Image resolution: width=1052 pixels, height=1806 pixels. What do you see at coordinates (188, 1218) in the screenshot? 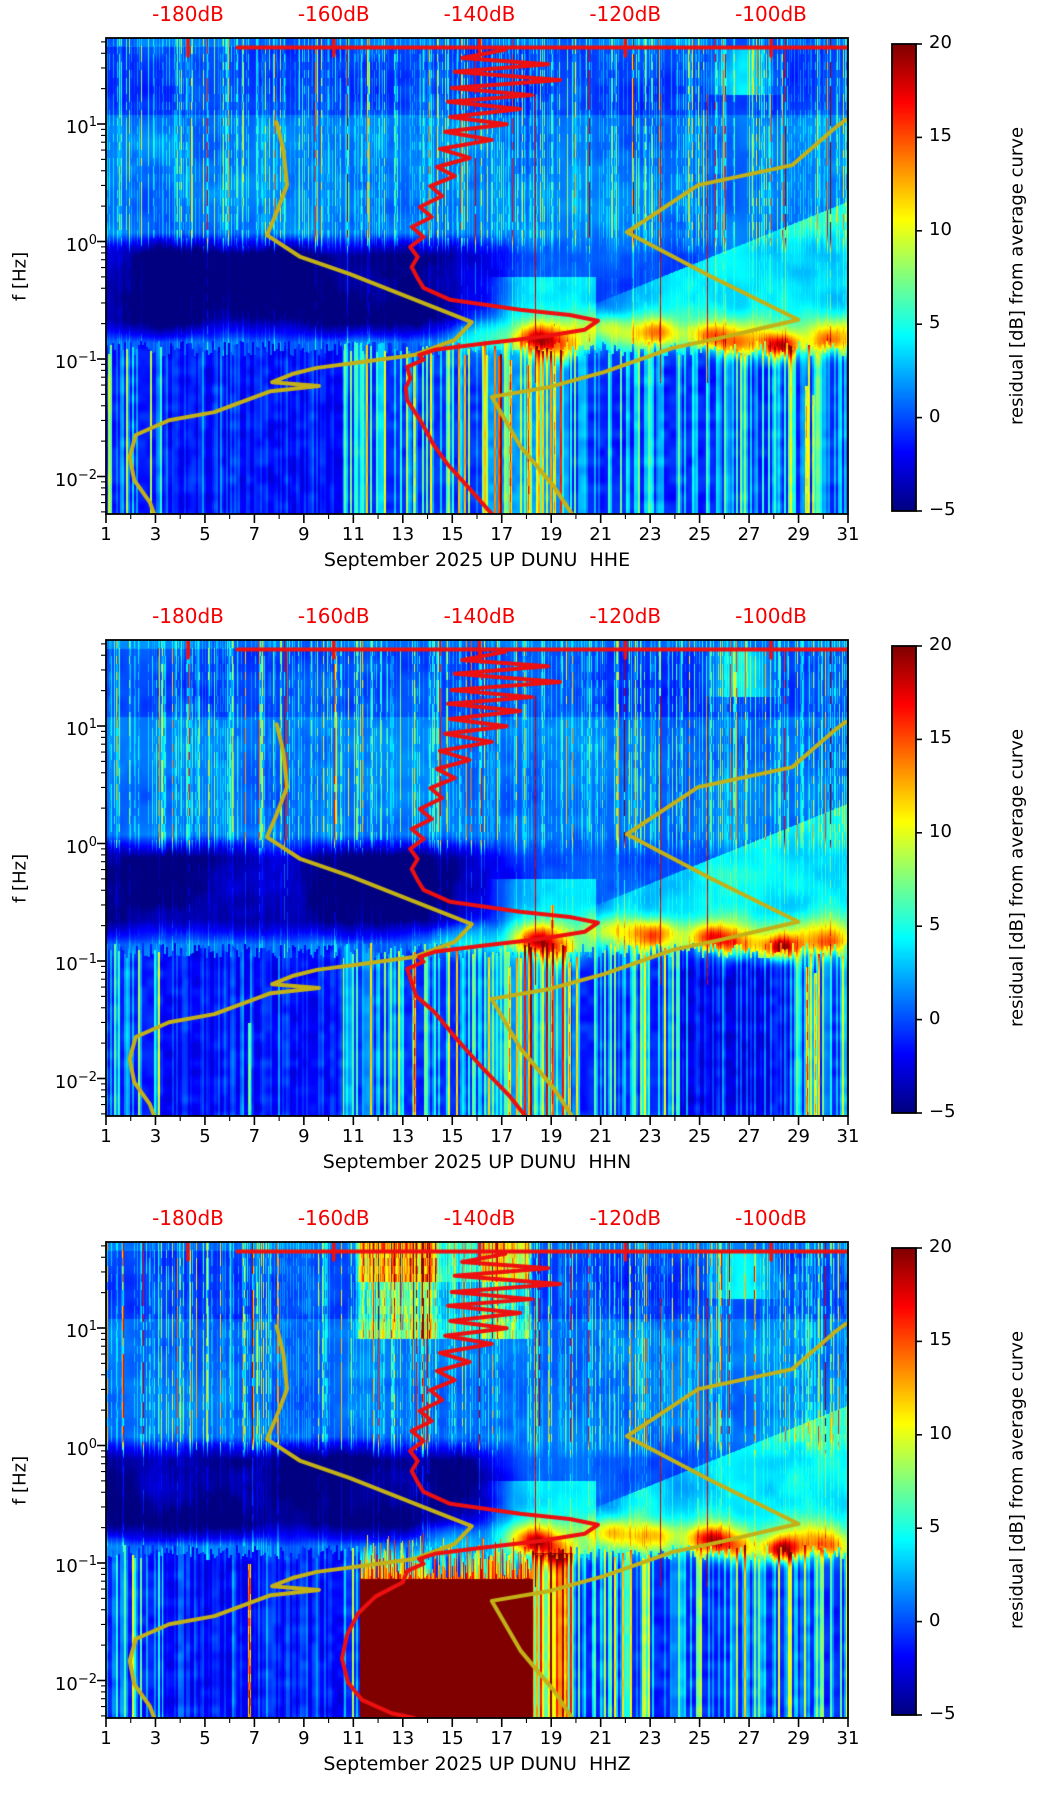
I see `top-axis-label: -180dB` at bounding box center [188, 1218].